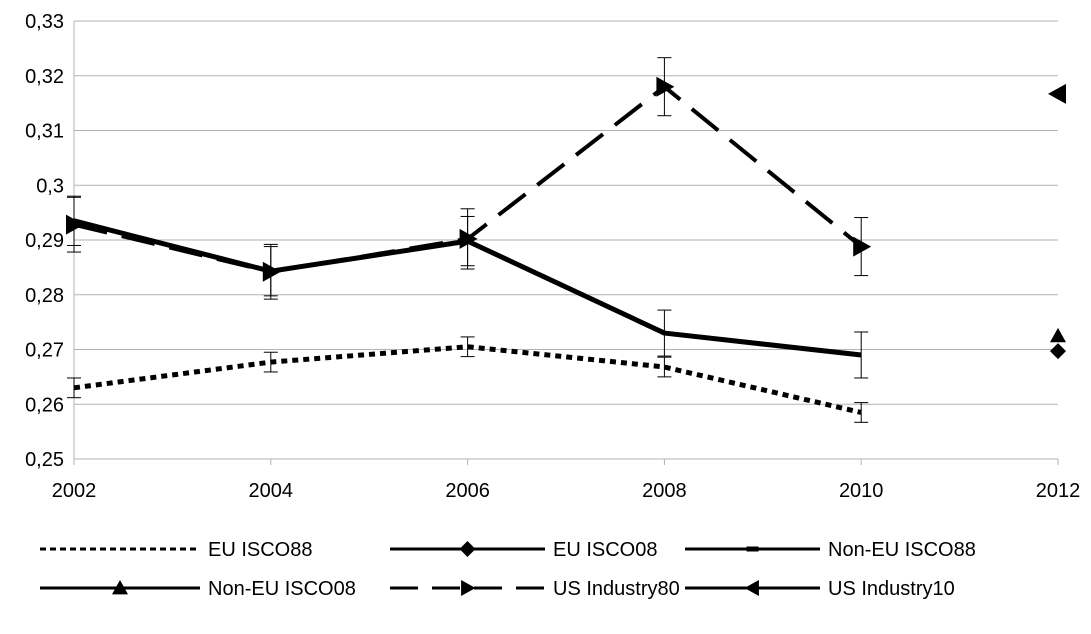 This screenshot has height=634, width=1091. Describe the element at coordinates (271, 491) in the screenshot. I see `x-tick-label: 2004` at that location.